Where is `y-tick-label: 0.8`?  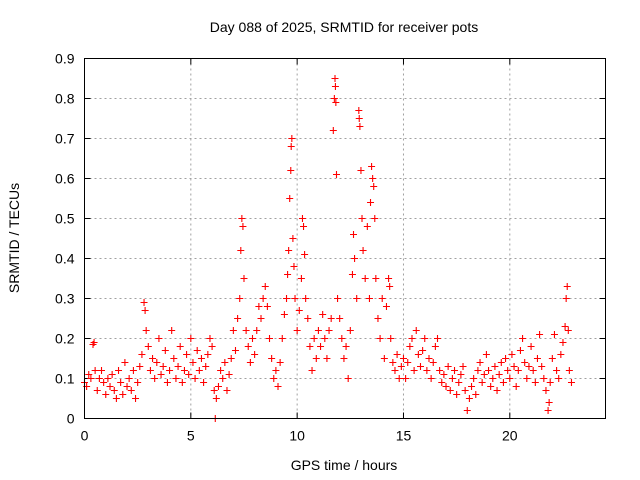 y-tick-label: 0.8 is located at coordinates (65, 99).